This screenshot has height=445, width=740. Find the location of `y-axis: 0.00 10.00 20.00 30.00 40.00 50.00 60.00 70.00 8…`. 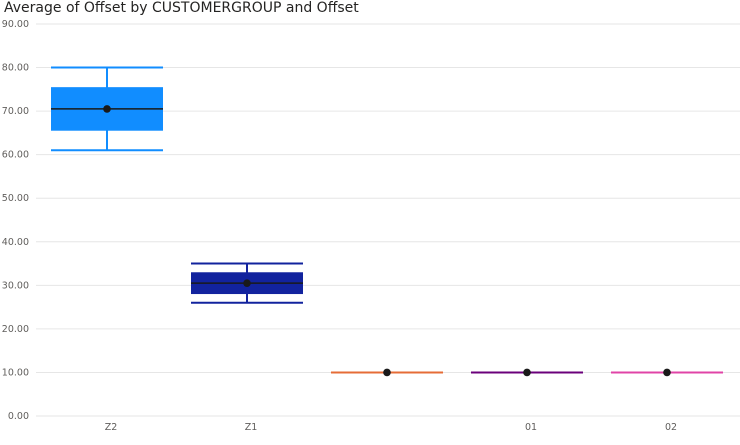

y-axis: 0.00 10.00 20.00 30.00 40.00 50.00 60.00 70.00 8… is located at coordinates (15, 220).